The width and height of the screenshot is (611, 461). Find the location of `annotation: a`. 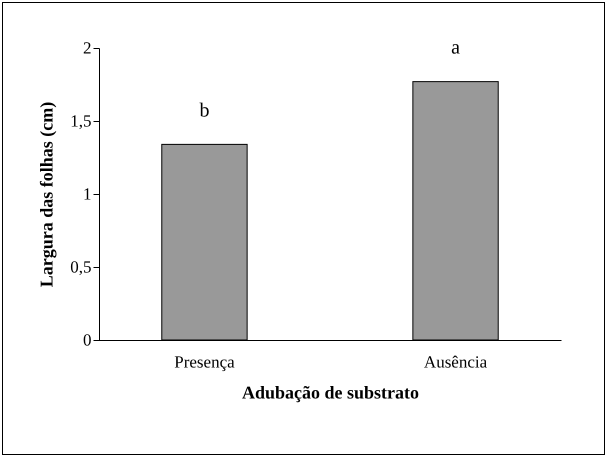

annotation: a is located at coordinates (455, 47).